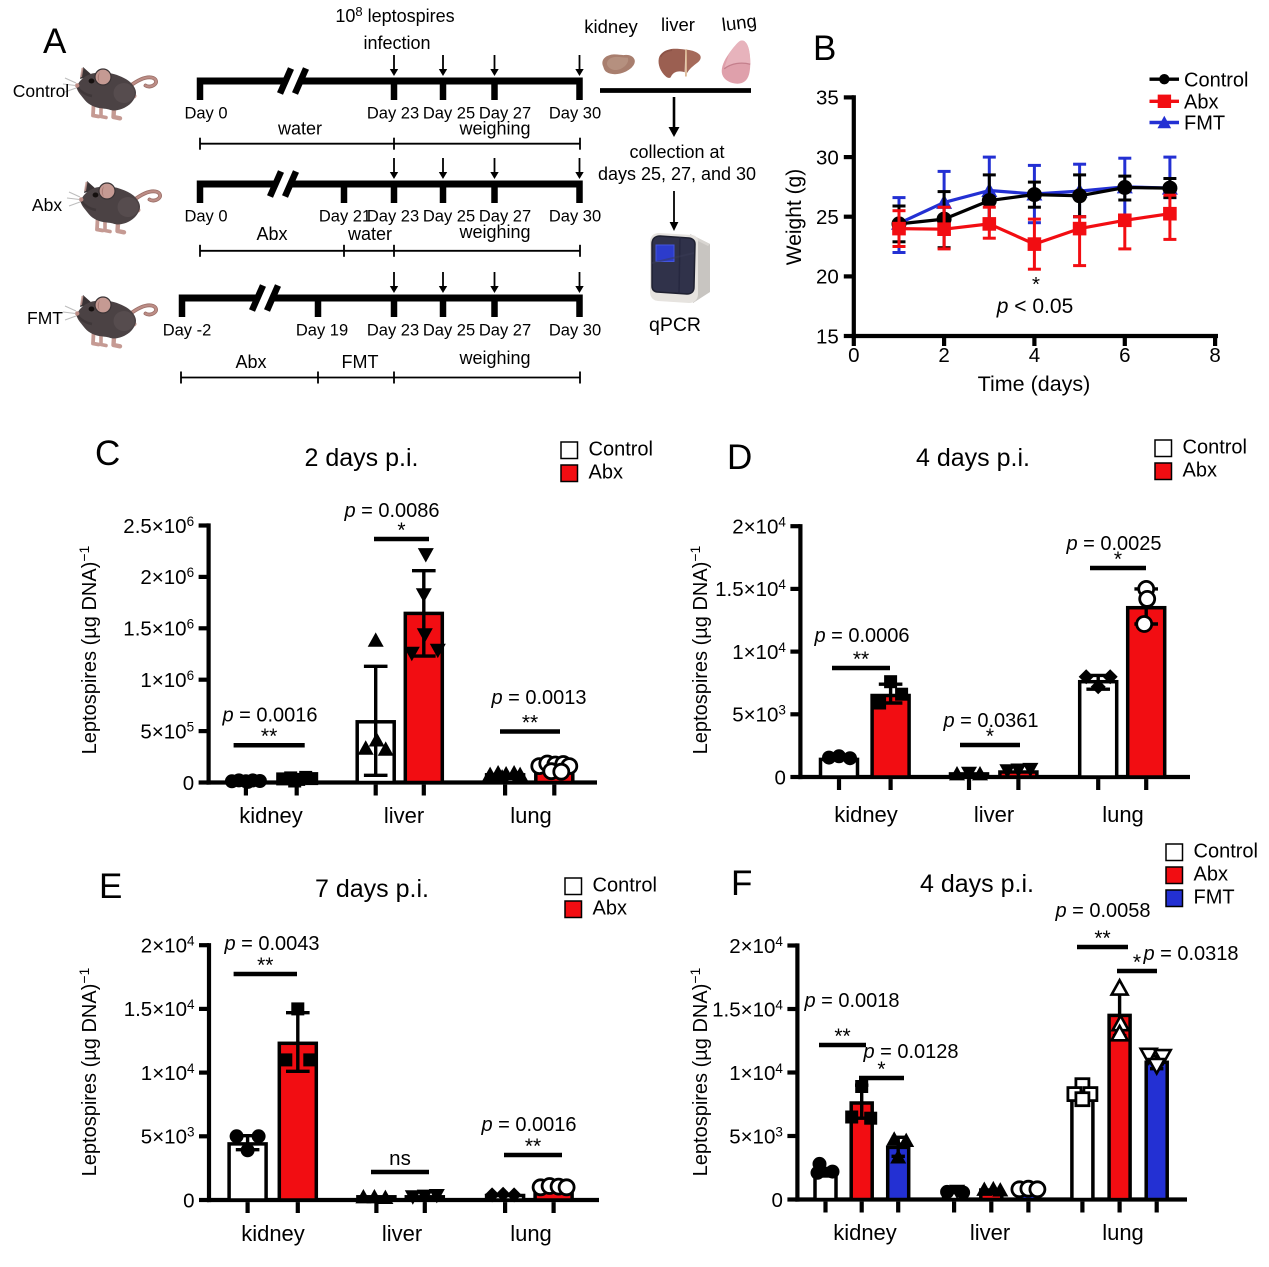  I want to click on svg-text: 5×105, so click(167, 731).